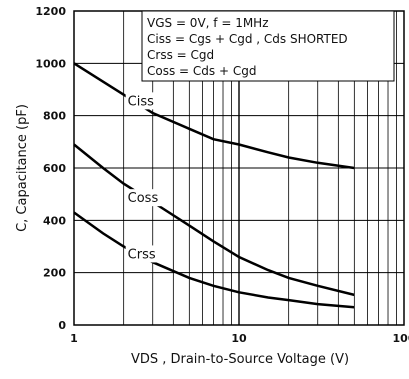  What do you see at coordinates (201, 71) in the screenshot?
I see `legend-line: Coss = Cds + Cgd` at bounding box center [201, 71].